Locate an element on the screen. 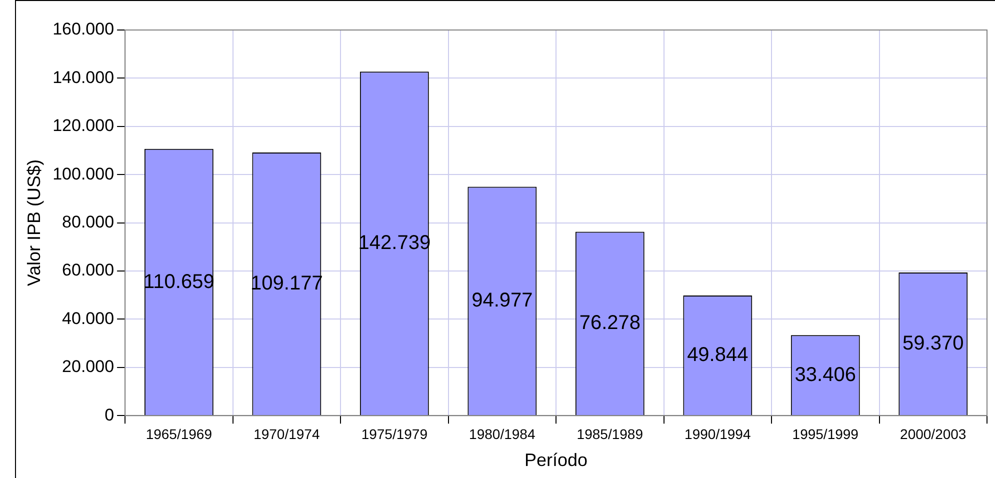 The width and height of the screenshot is (995, 478). x-tick-label: 1980/1984 is located at coordinates (502, 434).